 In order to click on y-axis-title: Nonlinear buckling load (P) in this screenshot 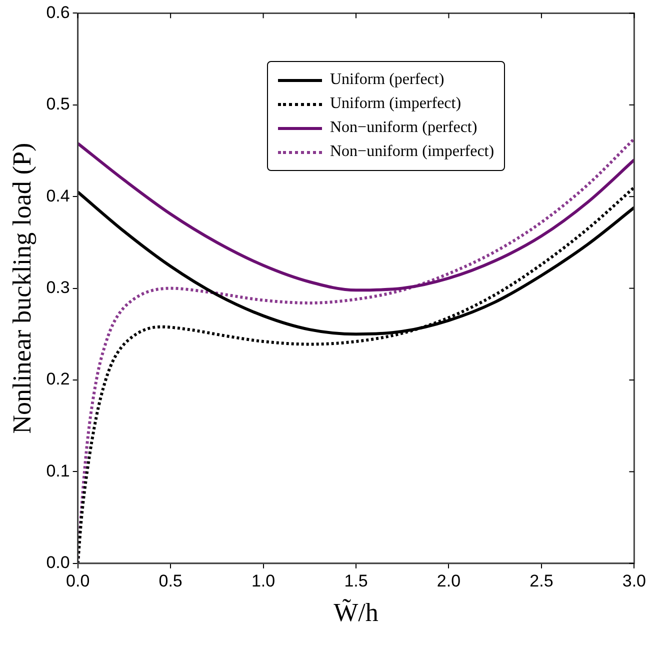, I will do `click(21, 288)`.